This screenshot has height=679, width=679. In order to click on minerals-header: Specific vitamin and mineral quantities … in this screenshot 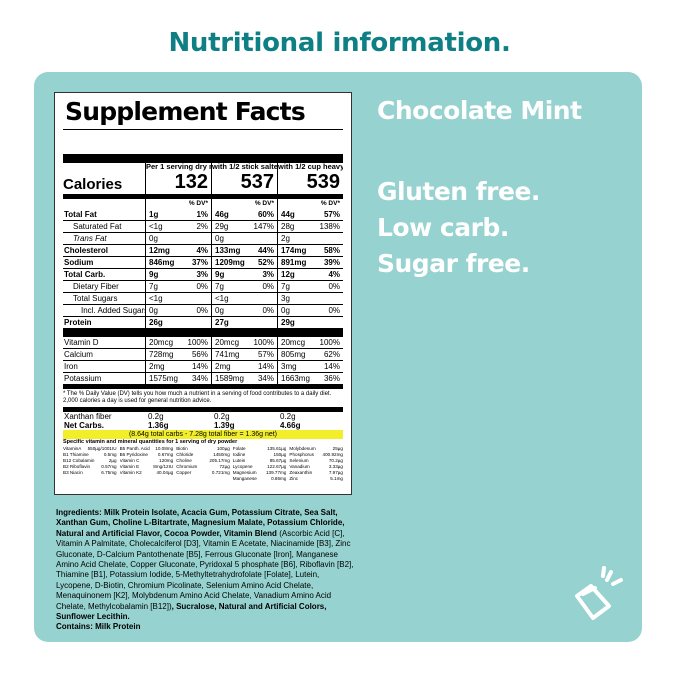, I will do `click(150, 441)`.